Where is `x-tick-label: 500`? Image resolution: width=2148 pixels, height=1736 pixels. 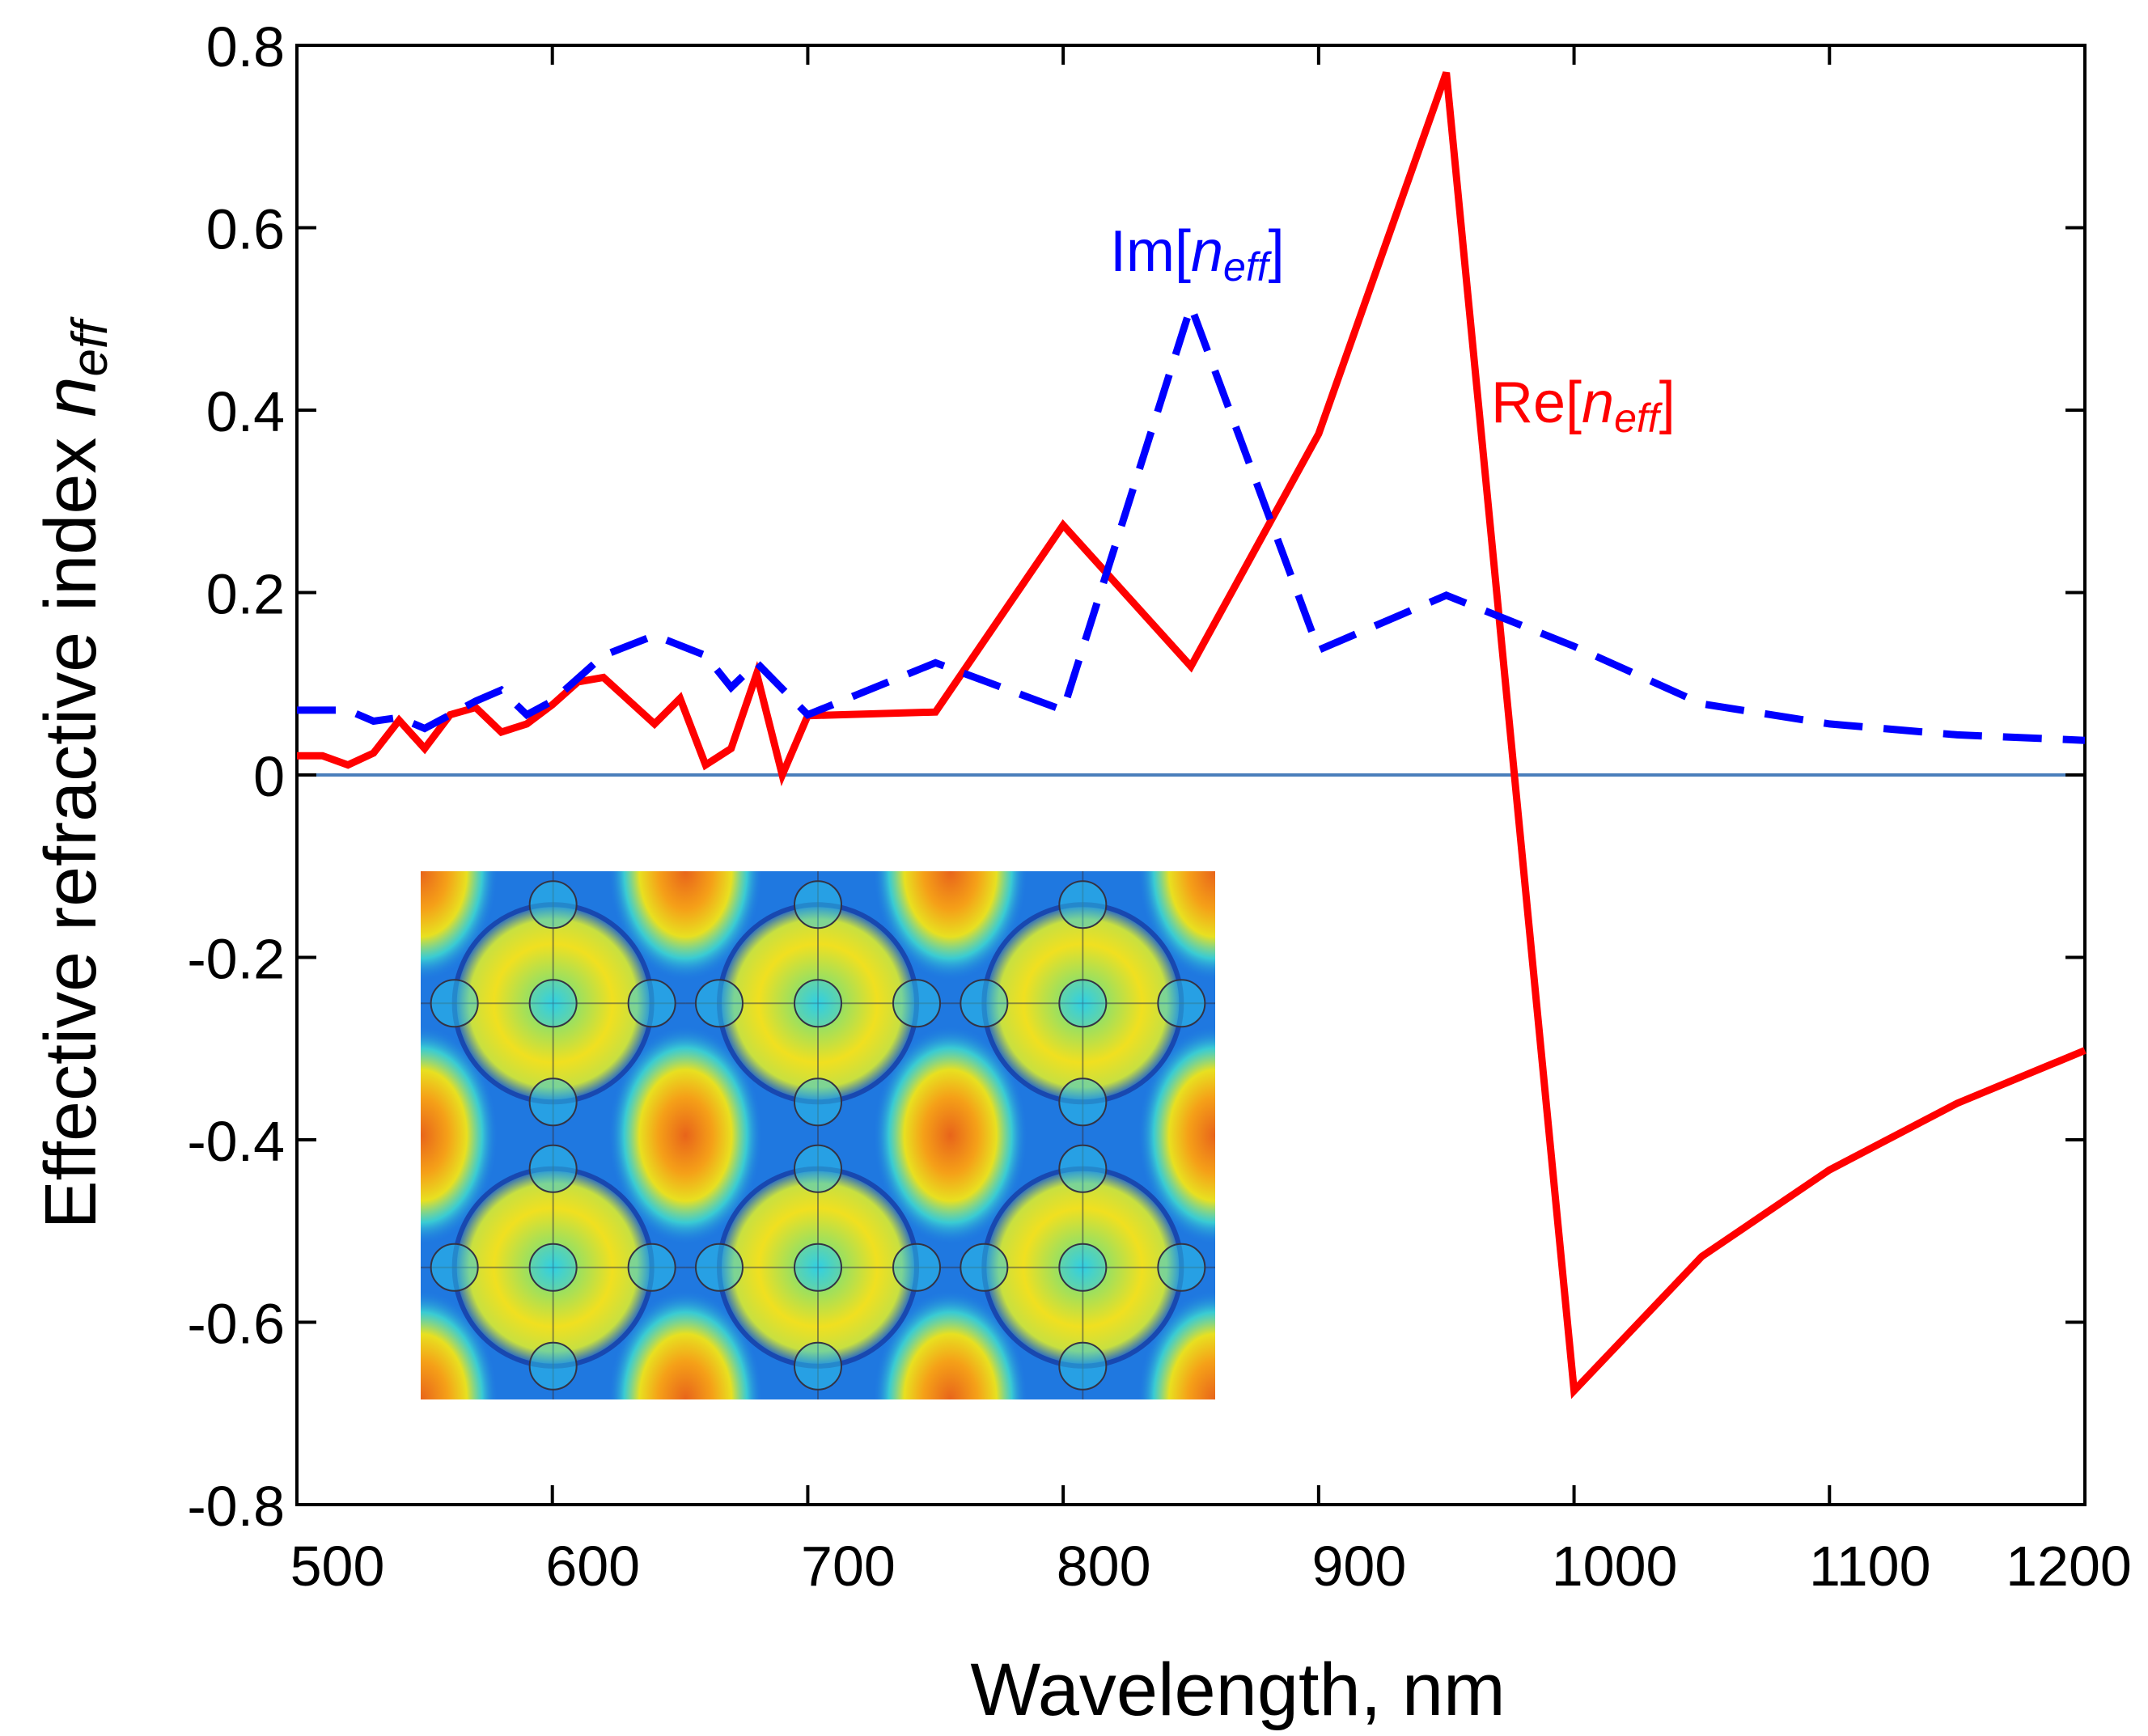
x-tick-label: 500 is located at coordinates (337, 1566).